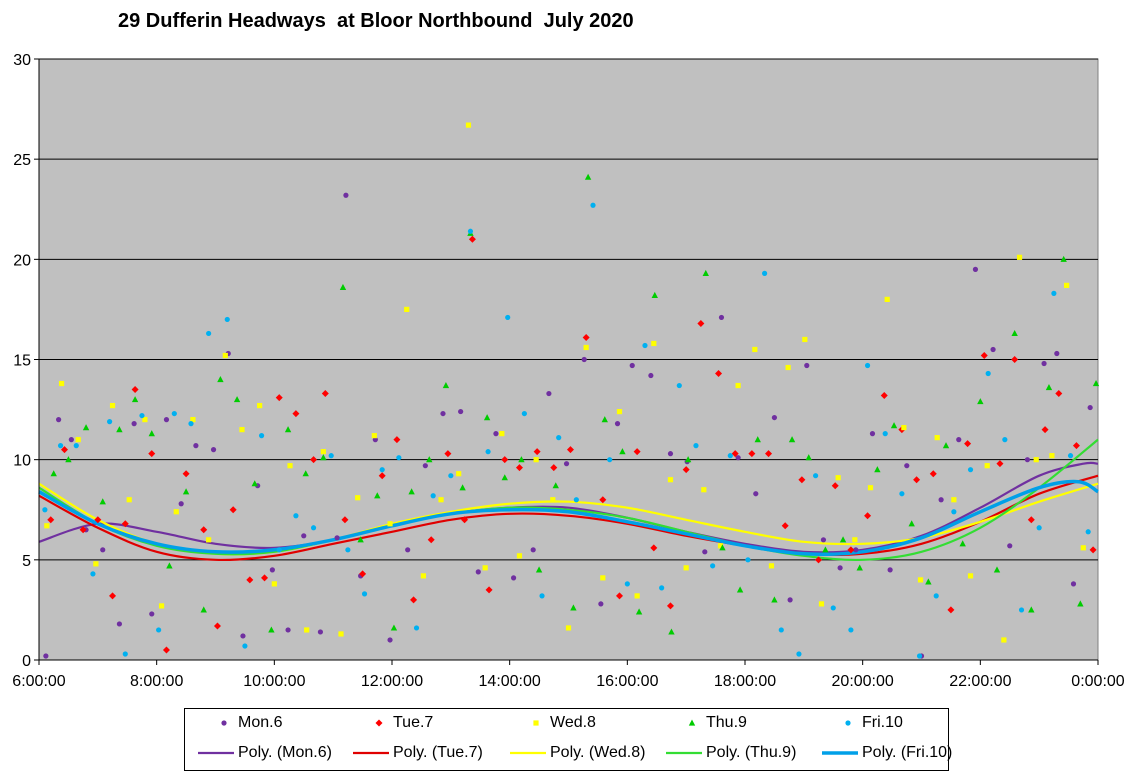  I want to click on x-tick-label: 8:00:00, so click(156, 681).